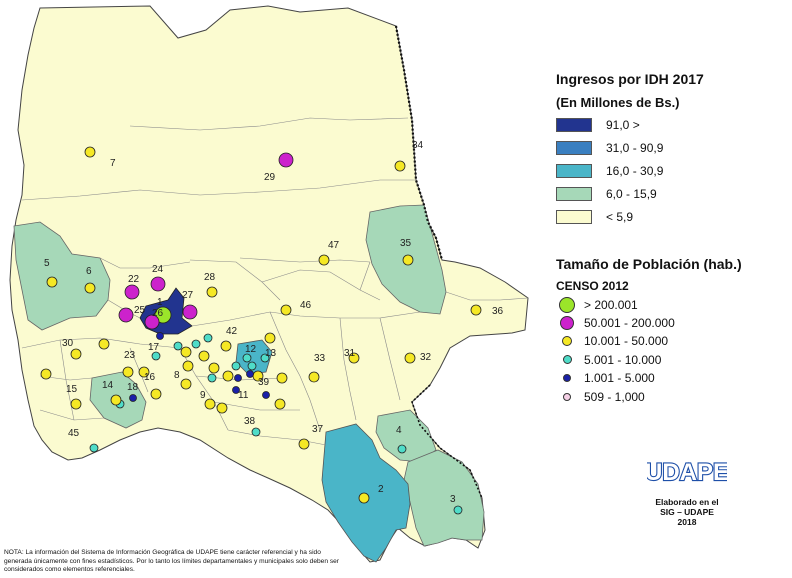 This screenshot has height=578, width=792. I want to click on municipality-label-25: 25, so click(140, 310).